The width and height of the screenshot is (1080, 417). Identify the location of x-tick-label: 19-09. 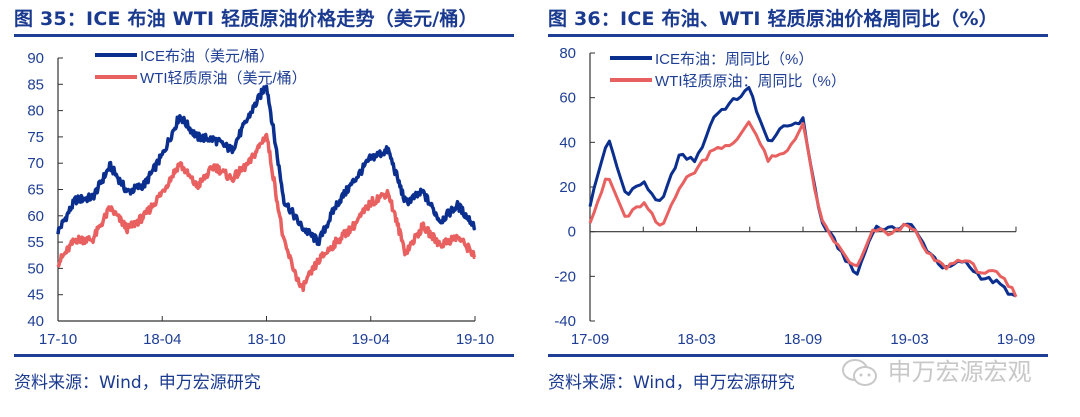
(1016, 338).